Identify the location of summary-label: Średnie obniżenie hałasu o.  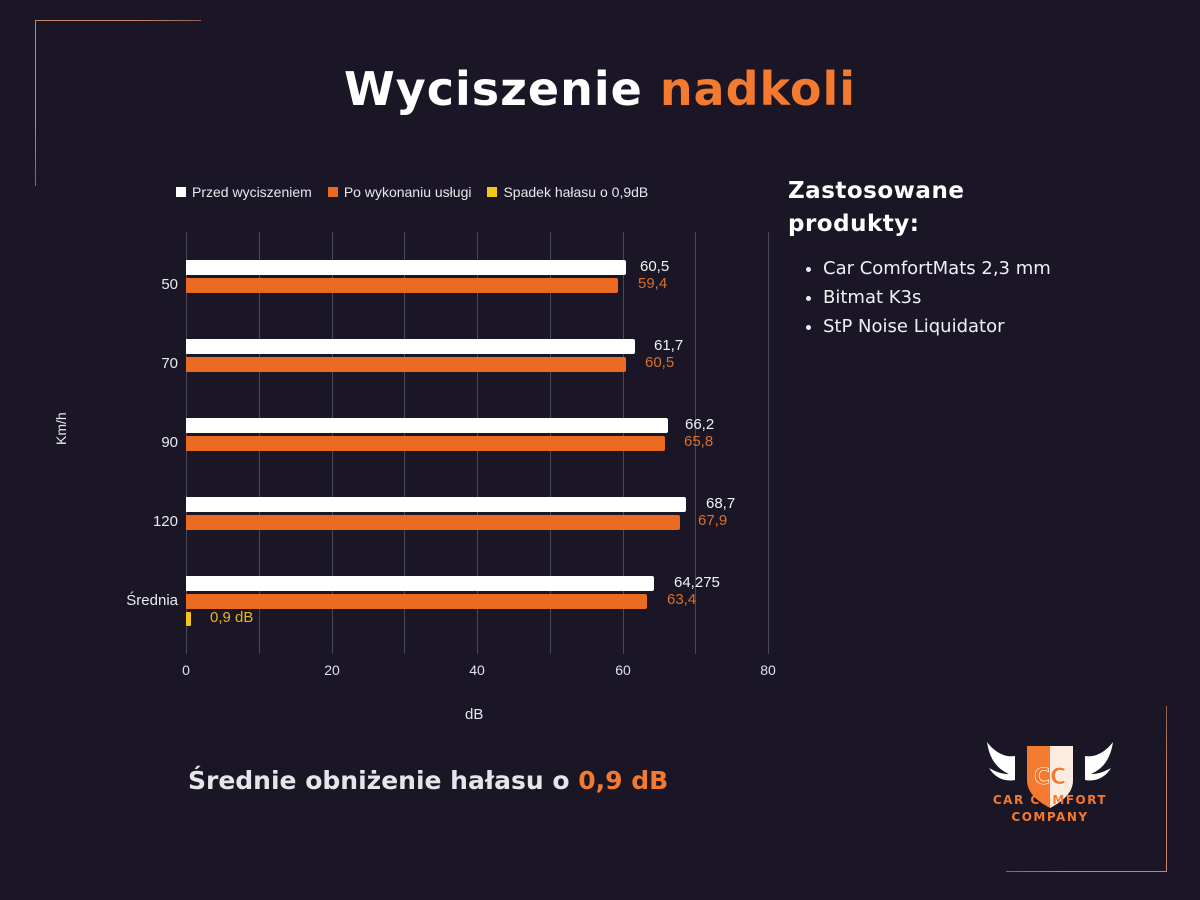
(379, 780).